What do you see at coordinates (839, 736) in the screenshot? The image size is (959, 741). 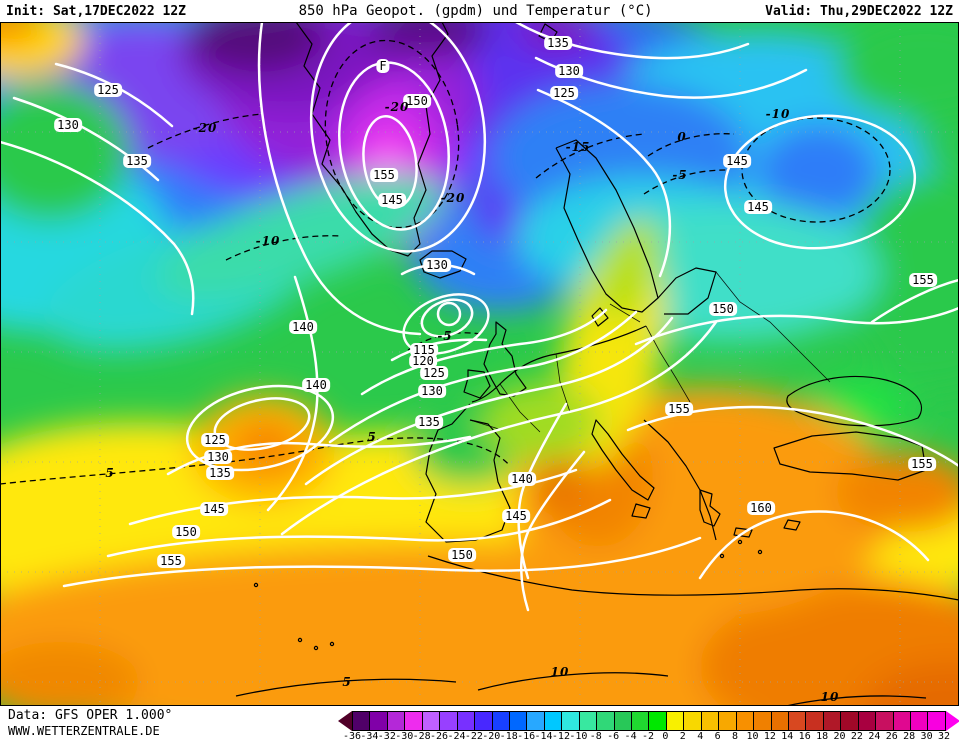 I see `colorbar-tick-label: 20` at bounding box center [839, 736].